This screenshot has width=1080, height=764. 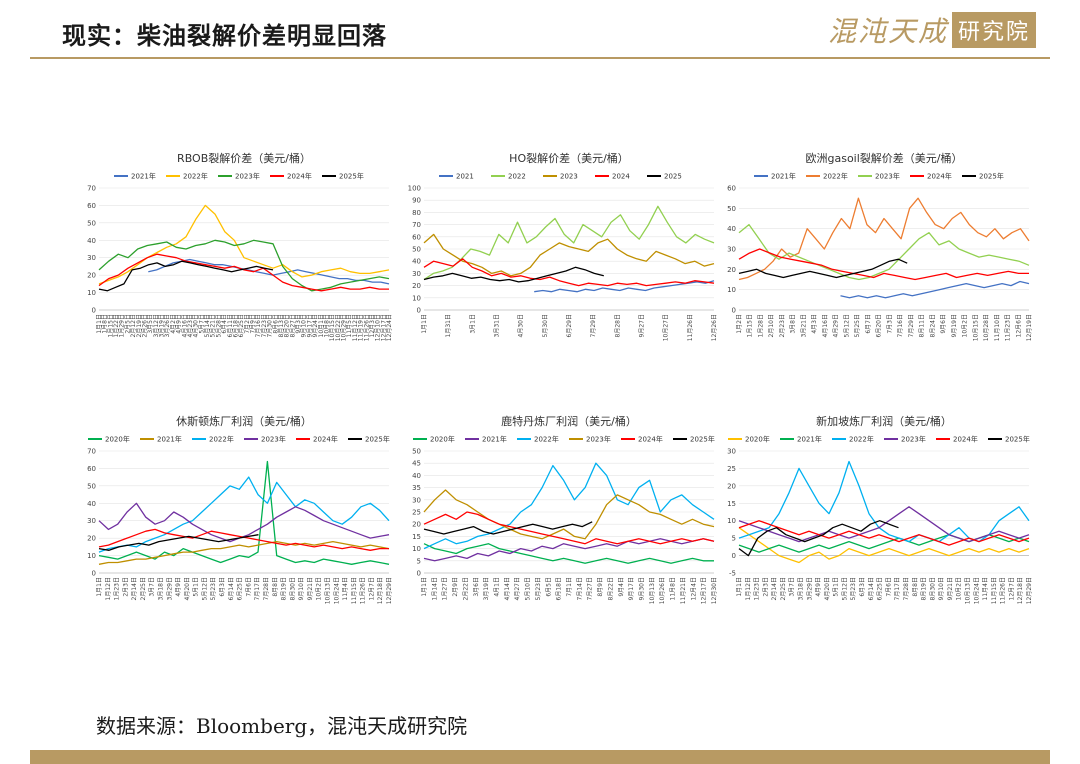 I want to click on y-tick-label: 70, so click(x=416, y=225).